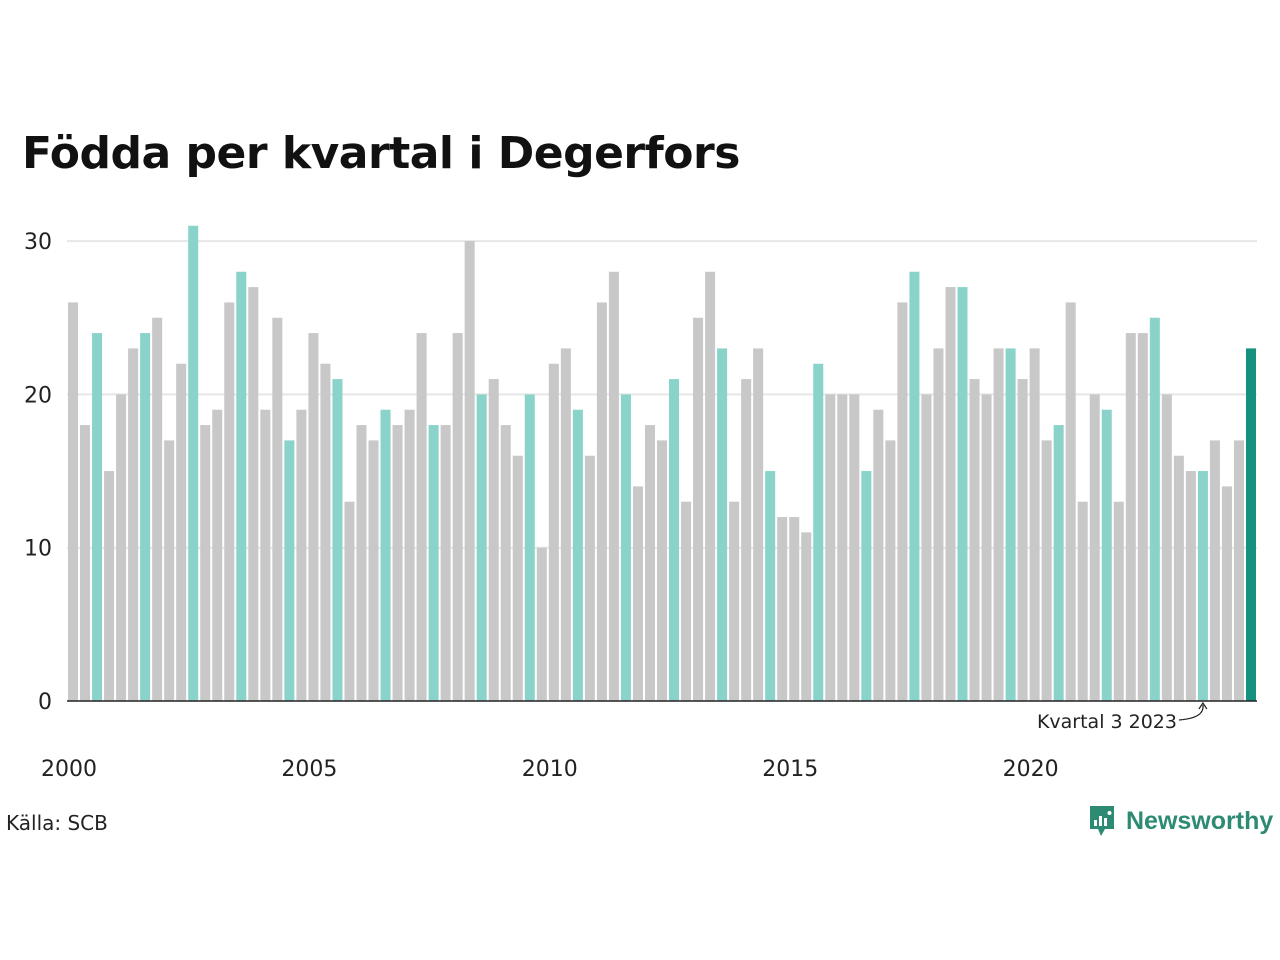 The image size is (1280, 960). What do you see at coordinates (790, 769) in the screenshot?
I see `x-tick-label: 2015` at bounding box center [790, 769].